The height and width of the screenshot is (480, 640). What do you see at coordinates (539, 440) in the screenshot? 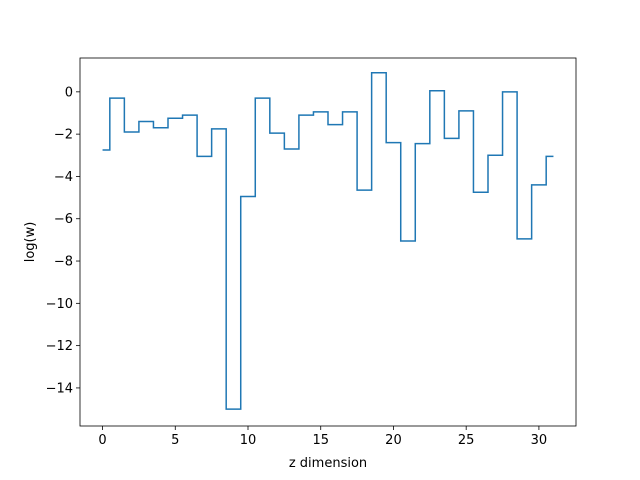
I see `x-tick-label: 30` at bounding box center [539, 440].